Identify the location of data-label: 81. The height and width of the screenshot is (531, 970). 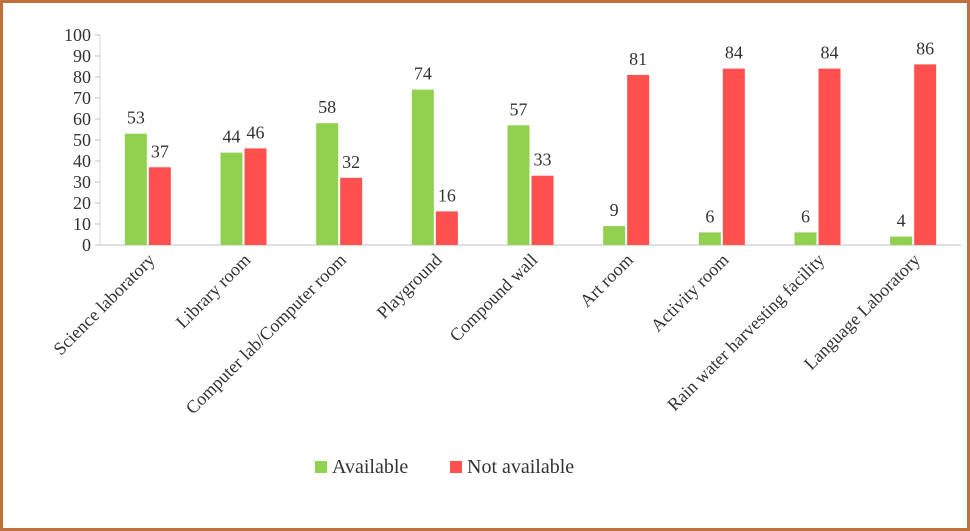
(638, 59).